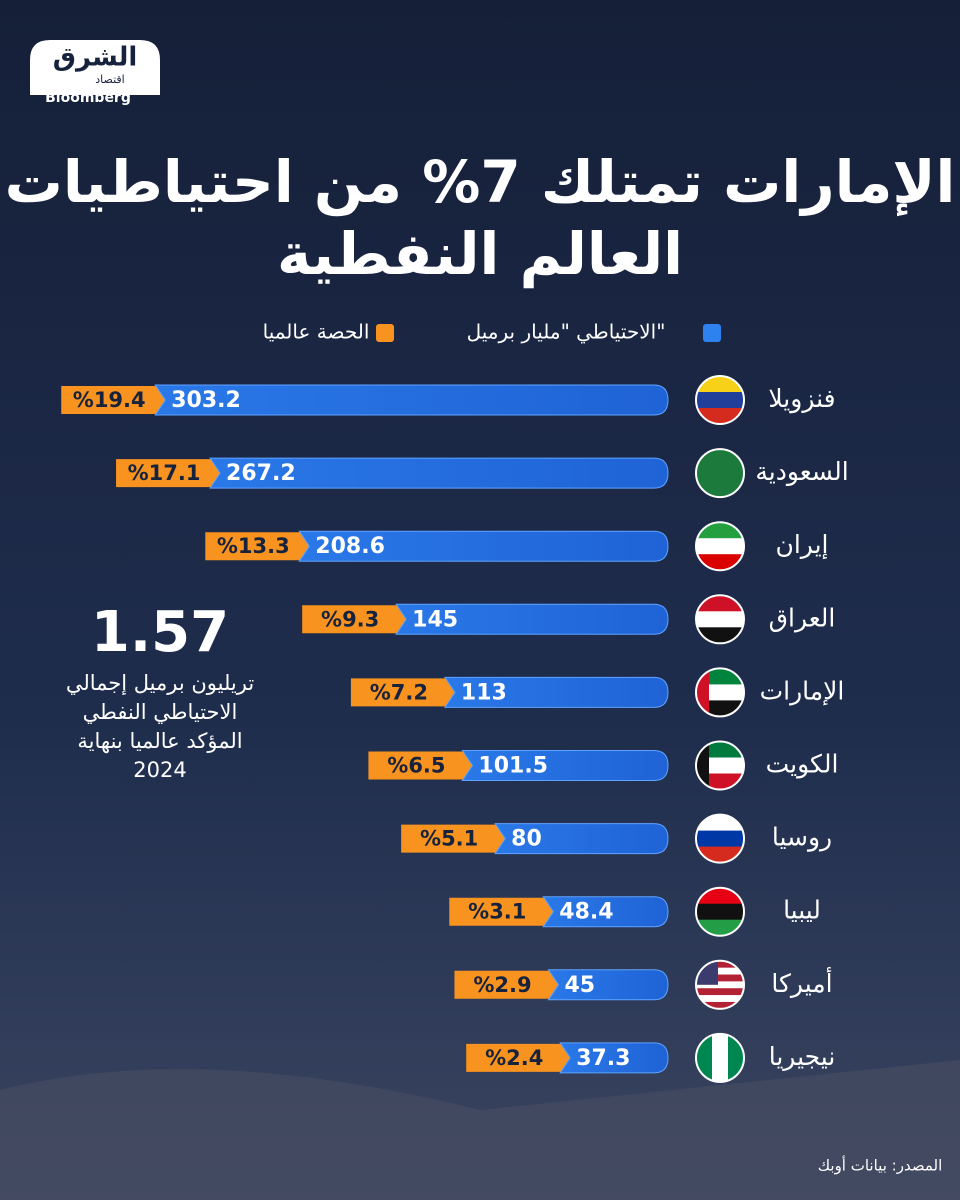 Image resolution: width=960 pixels, height=1200 pixels. I want to click on annotation-line: الاحتياطي النفطي, so click(160, 712).